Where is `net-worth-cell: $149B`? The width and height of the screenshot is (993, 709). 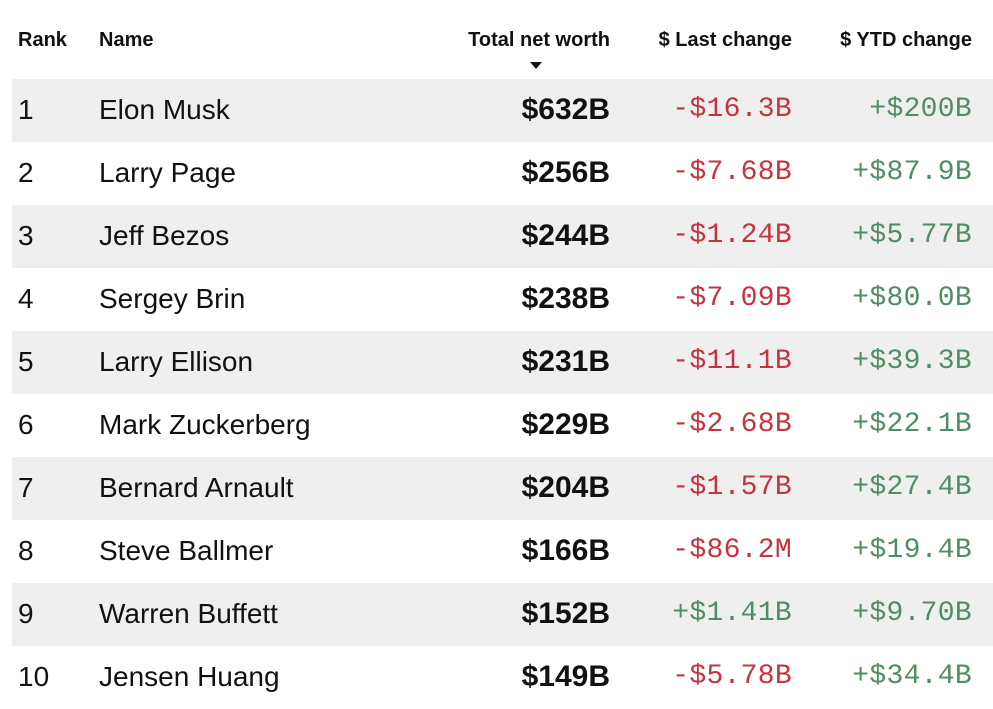 net-worth-cell: $149B is located at coordinates (565, 676).